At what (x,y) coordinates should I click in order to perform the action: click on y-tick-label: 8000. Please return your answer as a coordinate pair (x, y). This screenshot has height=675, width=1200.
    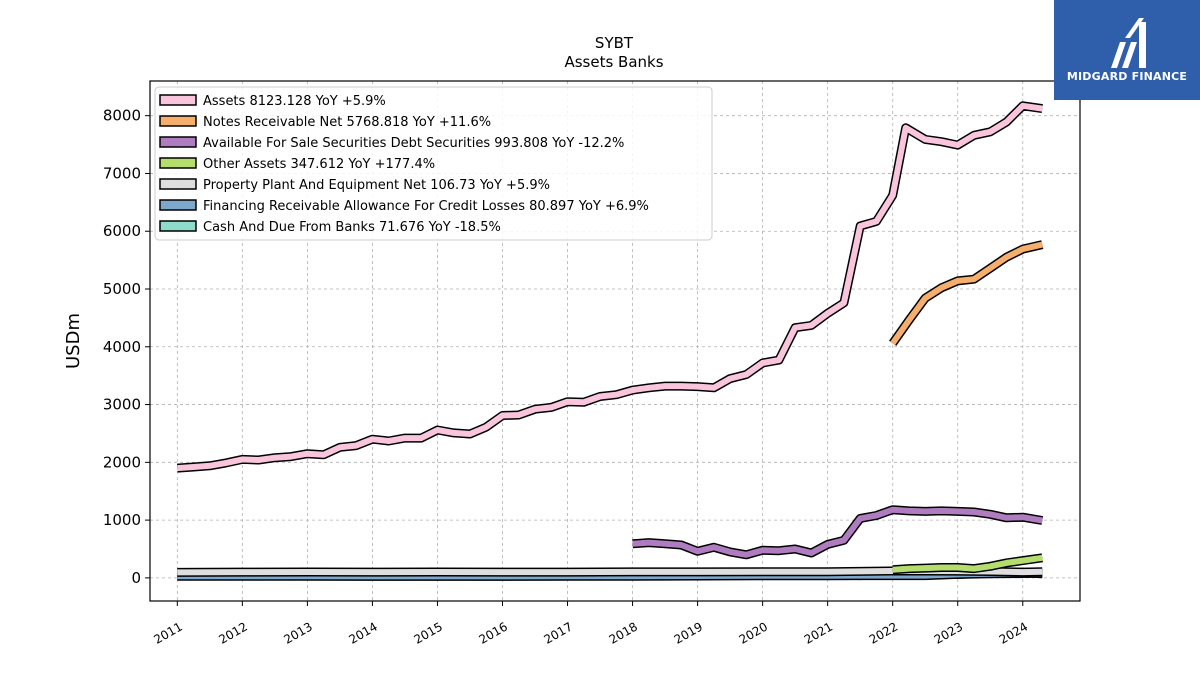
    Looking at the image, I should click on (122, 116).